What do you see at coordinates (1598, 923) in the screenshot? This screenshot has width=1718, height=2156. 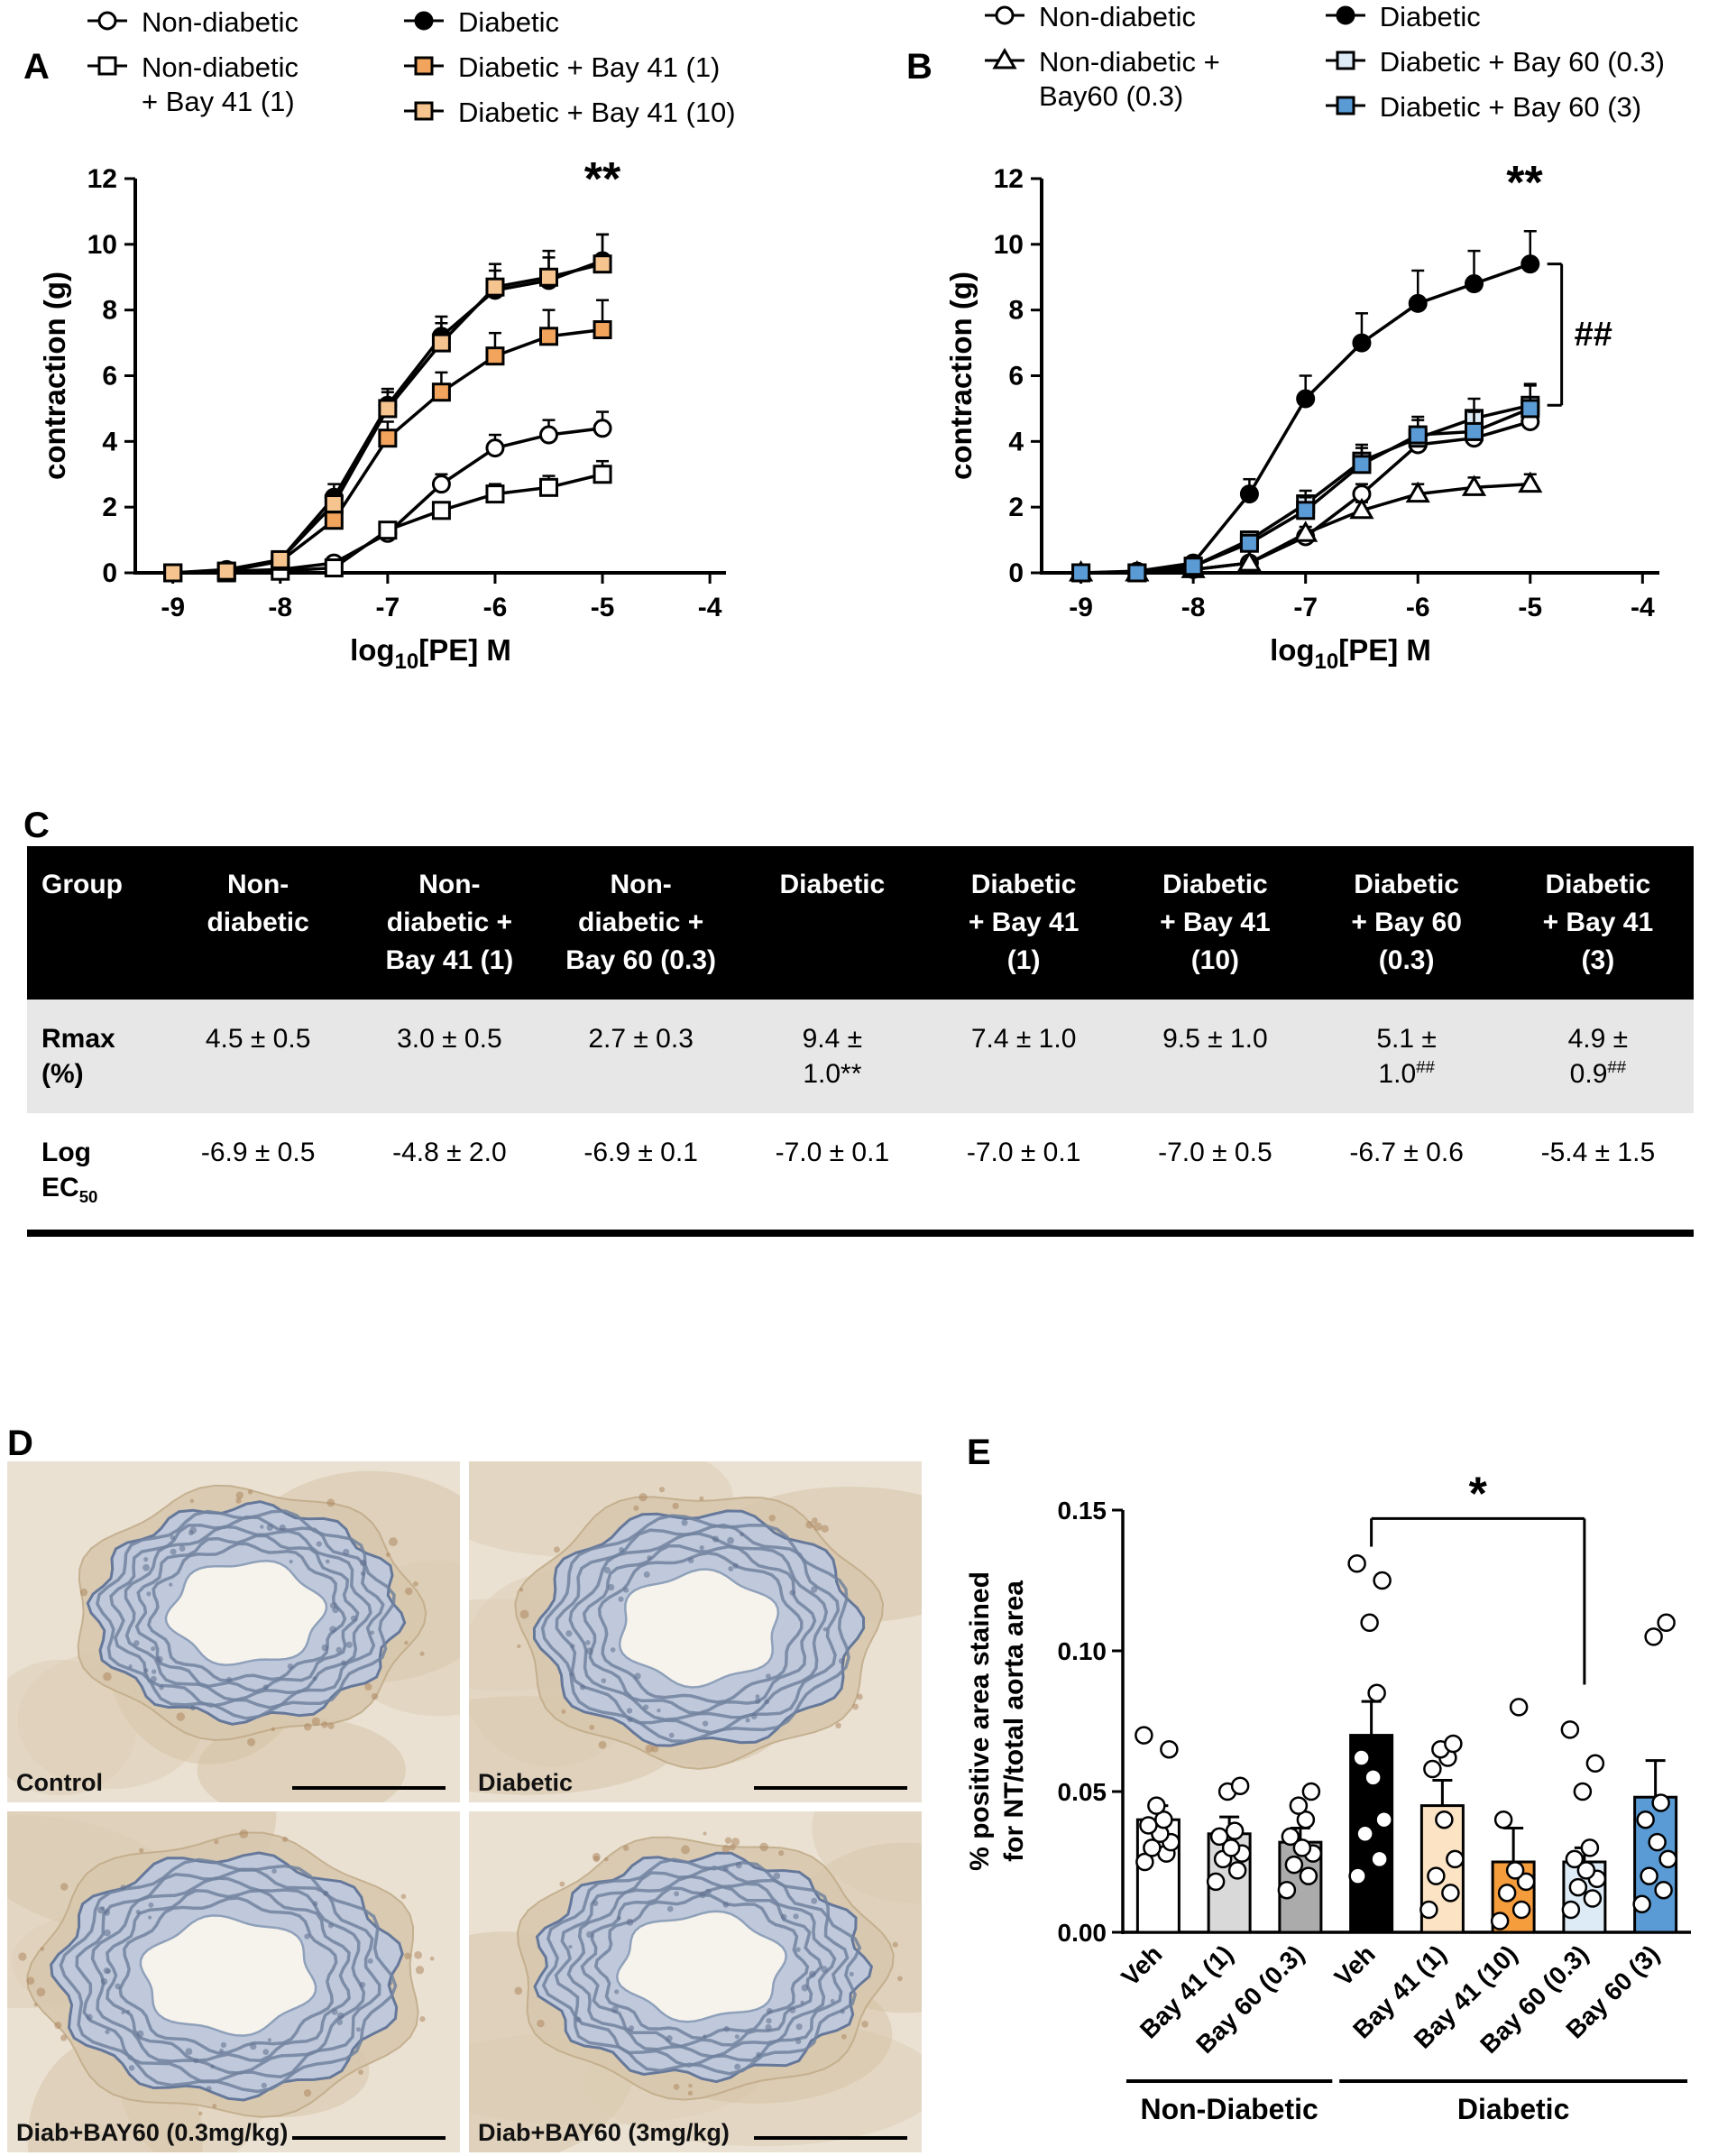 I see `table-header-cell: Diabetic + Bay 41 (3)` at bounding box center [1598, 923].